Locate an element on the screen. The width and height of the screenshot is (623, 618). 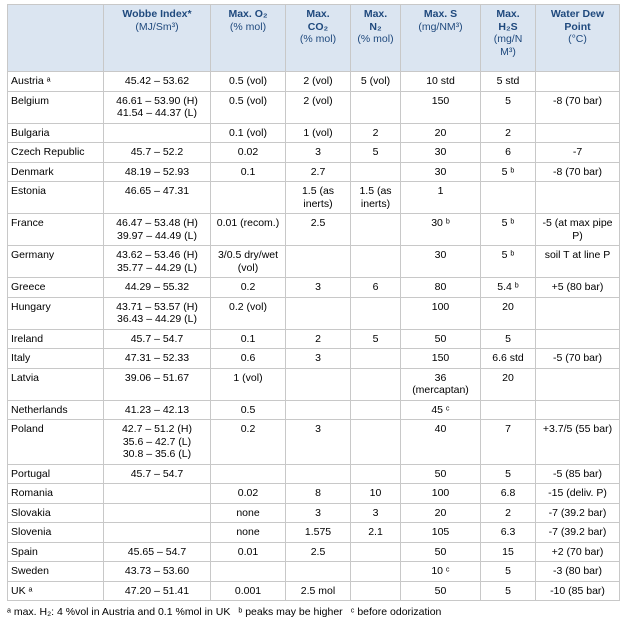
header-cell: Max. H₂S (mg/N M³) is located at coordinates (508, 38).